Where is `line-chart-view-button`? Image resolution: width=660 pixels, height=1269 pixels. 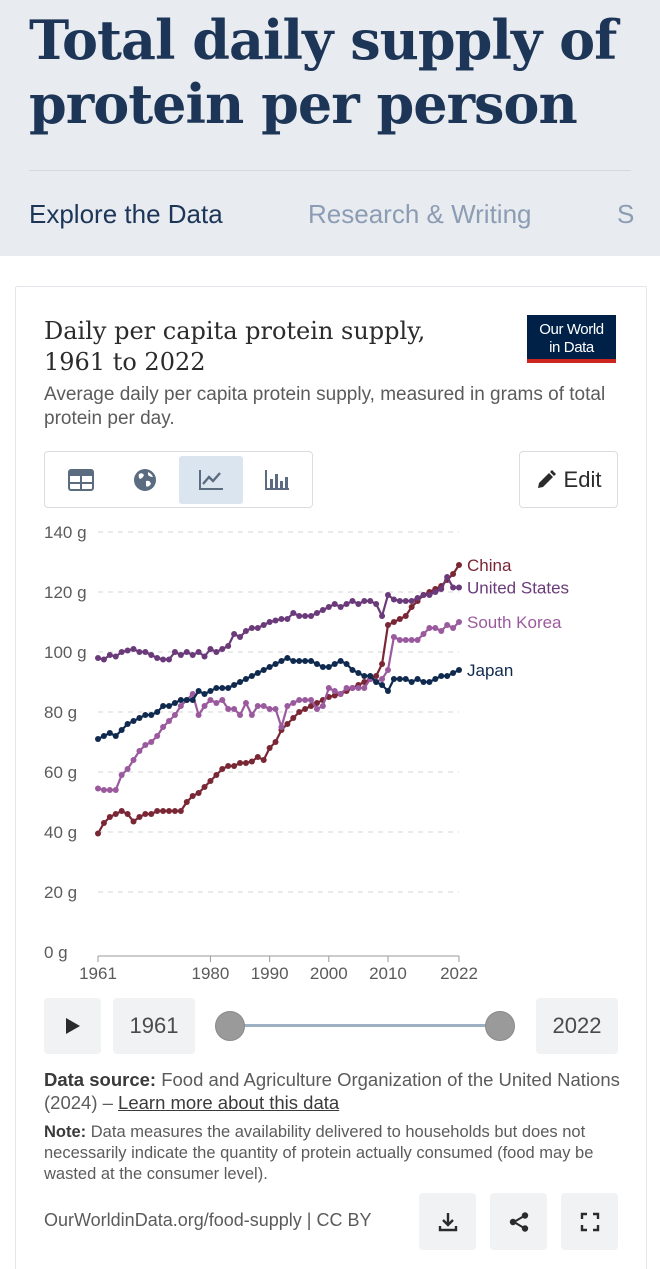
line-chart-view-button is located at coordinates (211, 480).